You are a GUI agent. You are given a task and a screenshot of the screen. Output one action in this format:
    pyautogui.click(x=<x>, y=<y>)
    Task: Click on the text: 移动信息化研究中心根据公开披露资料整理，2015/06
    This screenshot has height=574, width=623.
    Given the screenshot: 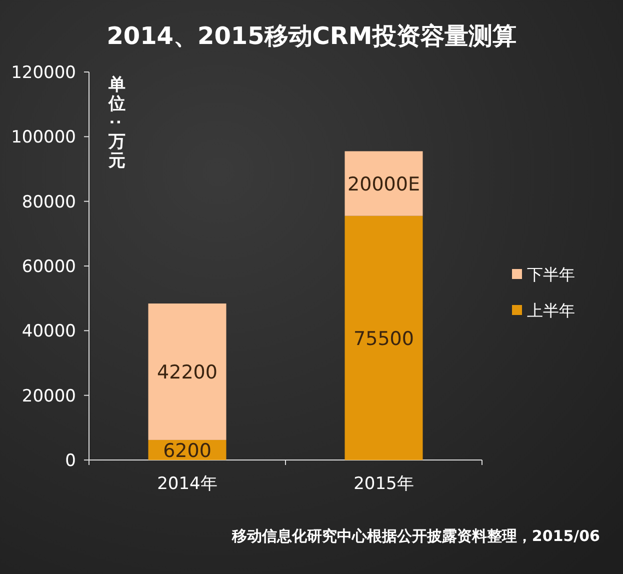 What is the action you would take?
    pyautogui.click(x=415, y=536)
    